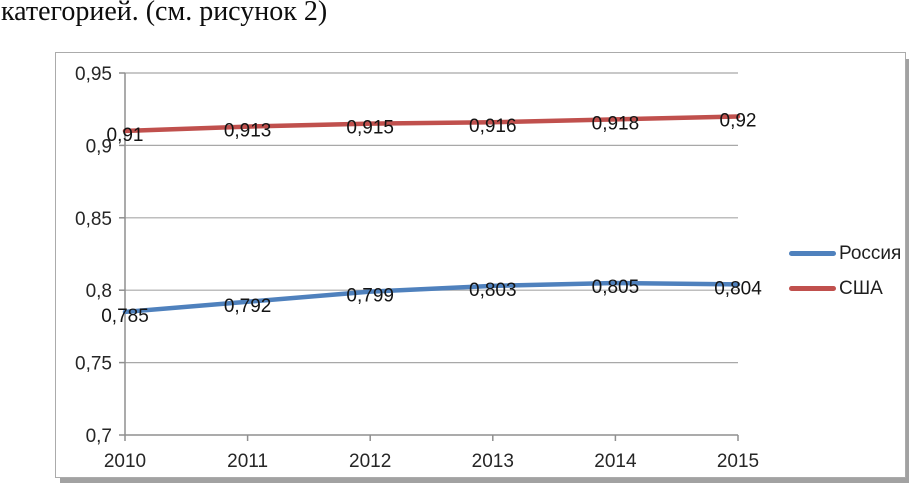 The width and height of the screenshot is (913, 488). Describe the element at coordinates (125, 461) in the screenshot. I see `x-axis-tick-label: 2010` at that location.